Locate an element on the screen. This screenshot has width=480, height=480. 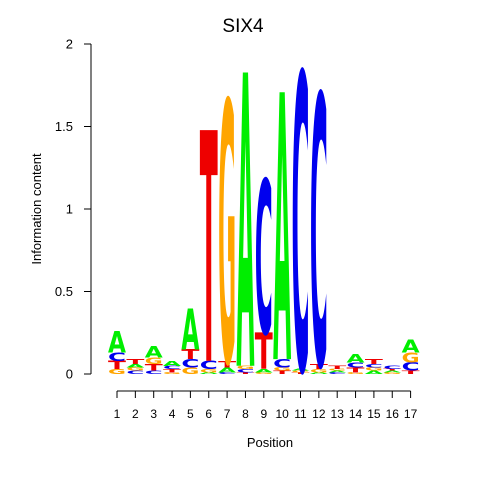
x-tick-label: 7 is located at coordinates (227, 414).